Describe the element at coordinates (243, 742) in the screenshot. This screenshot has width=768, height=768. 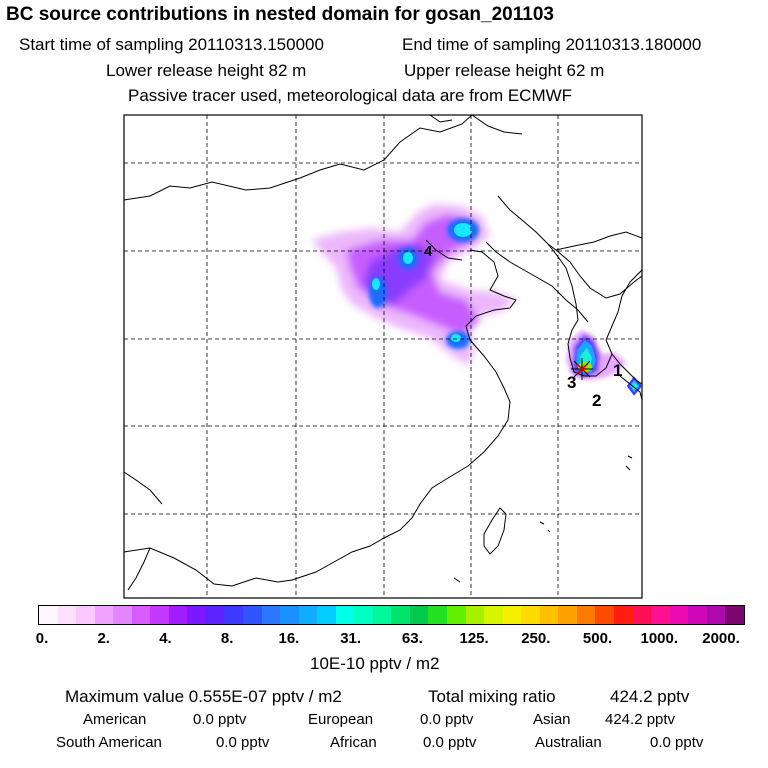
I see `south-american-value: 0.0 pptv` at that location.